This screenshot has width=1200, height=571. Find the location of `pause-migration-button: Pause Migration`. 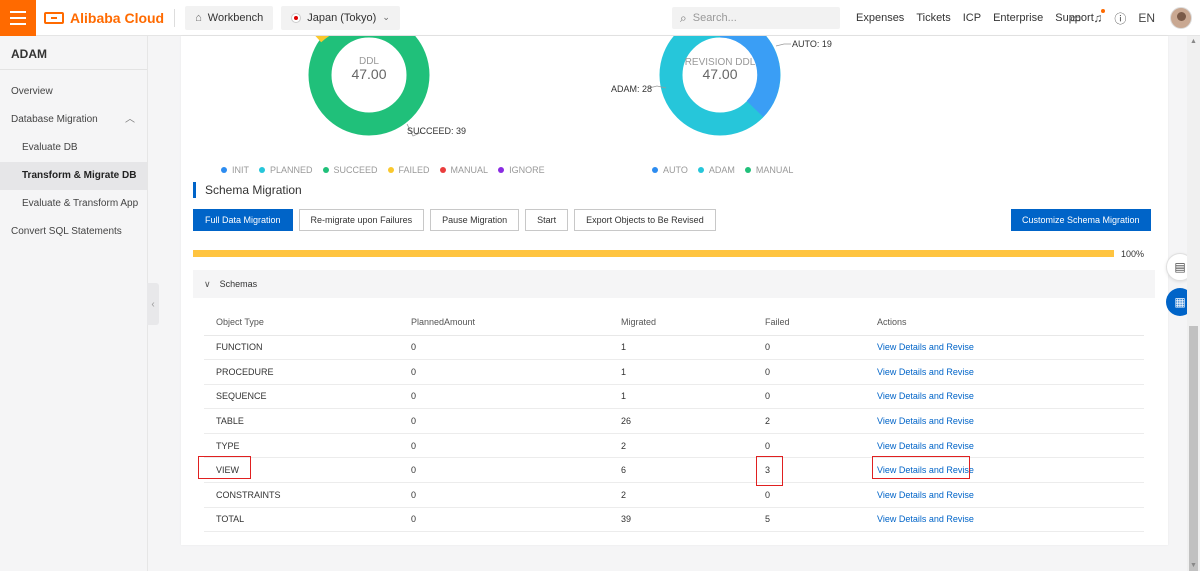

pause-migration-button: Pause Migration is located at coordinates (475, 220).